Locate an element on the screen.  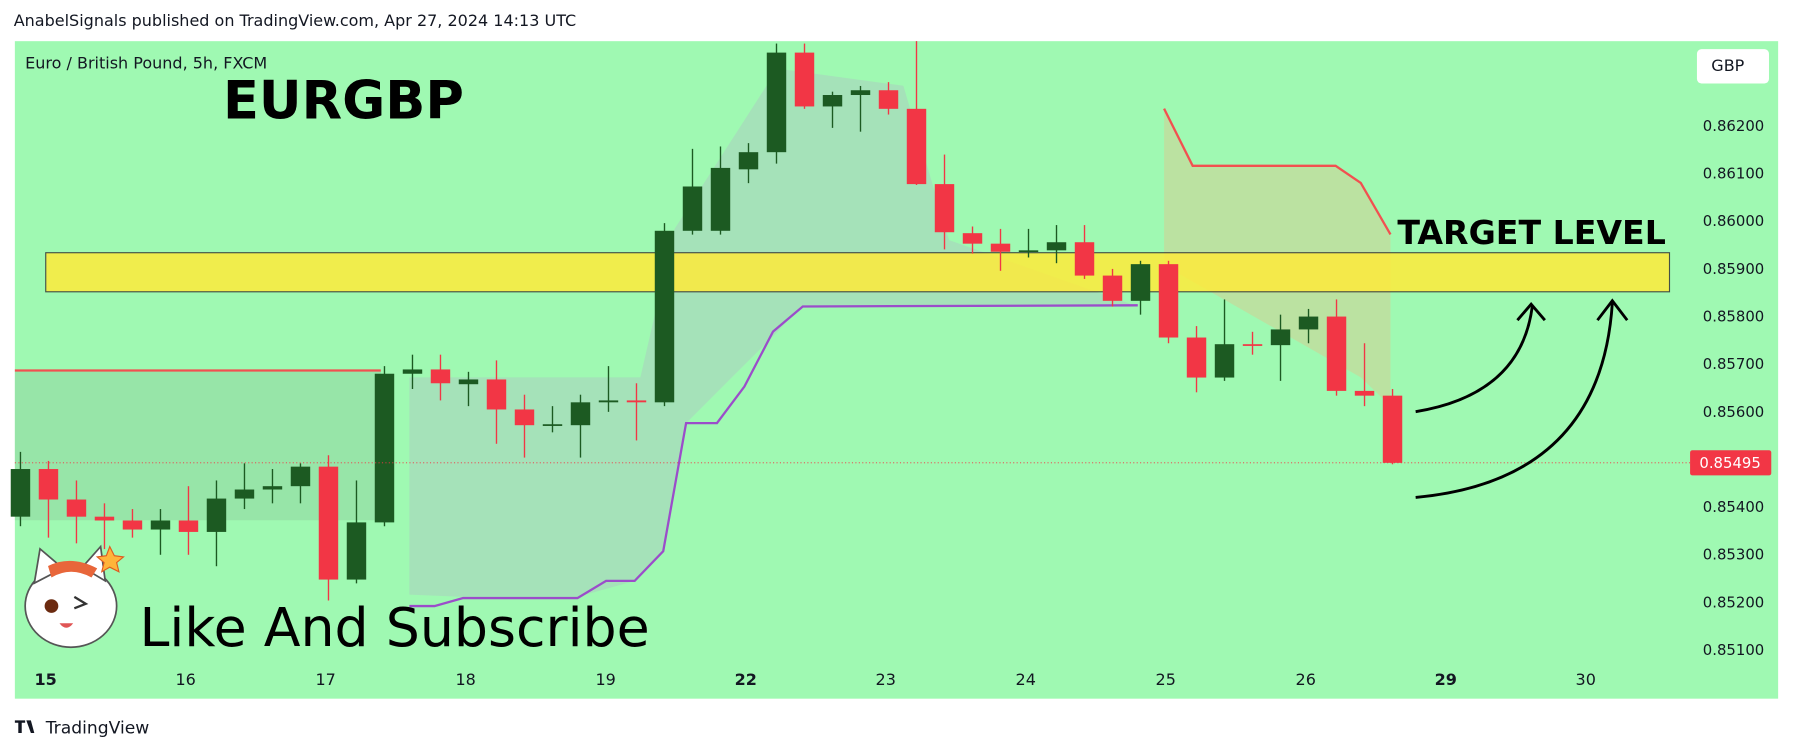
x-tick-label: 23 is located at coordinates (886, 679).